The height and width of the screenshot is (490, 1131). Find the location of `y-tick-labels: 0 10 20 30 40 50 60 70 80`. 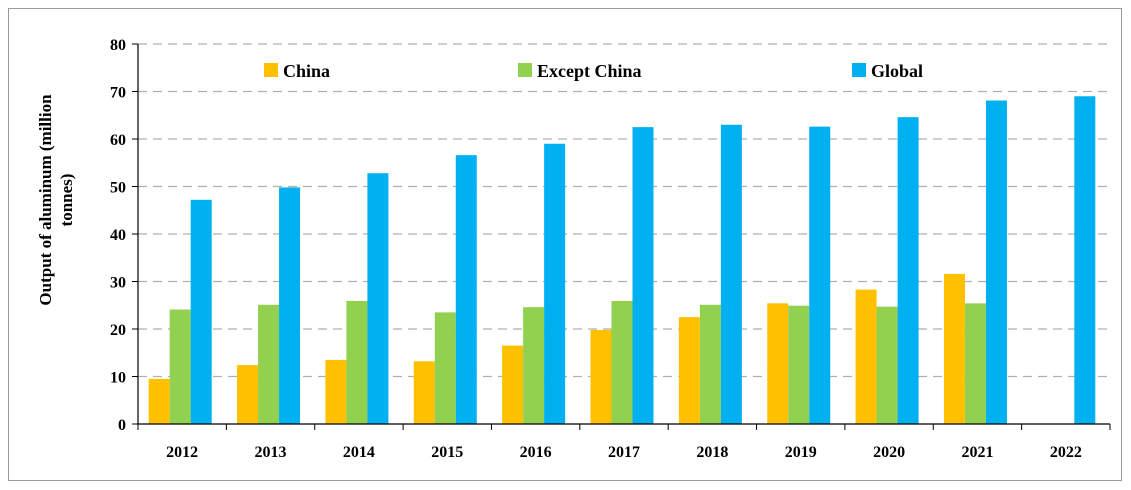

y-tick-labels: 0 10 20 30 40 50 60 70 80 is located at coordinates (118, 235).